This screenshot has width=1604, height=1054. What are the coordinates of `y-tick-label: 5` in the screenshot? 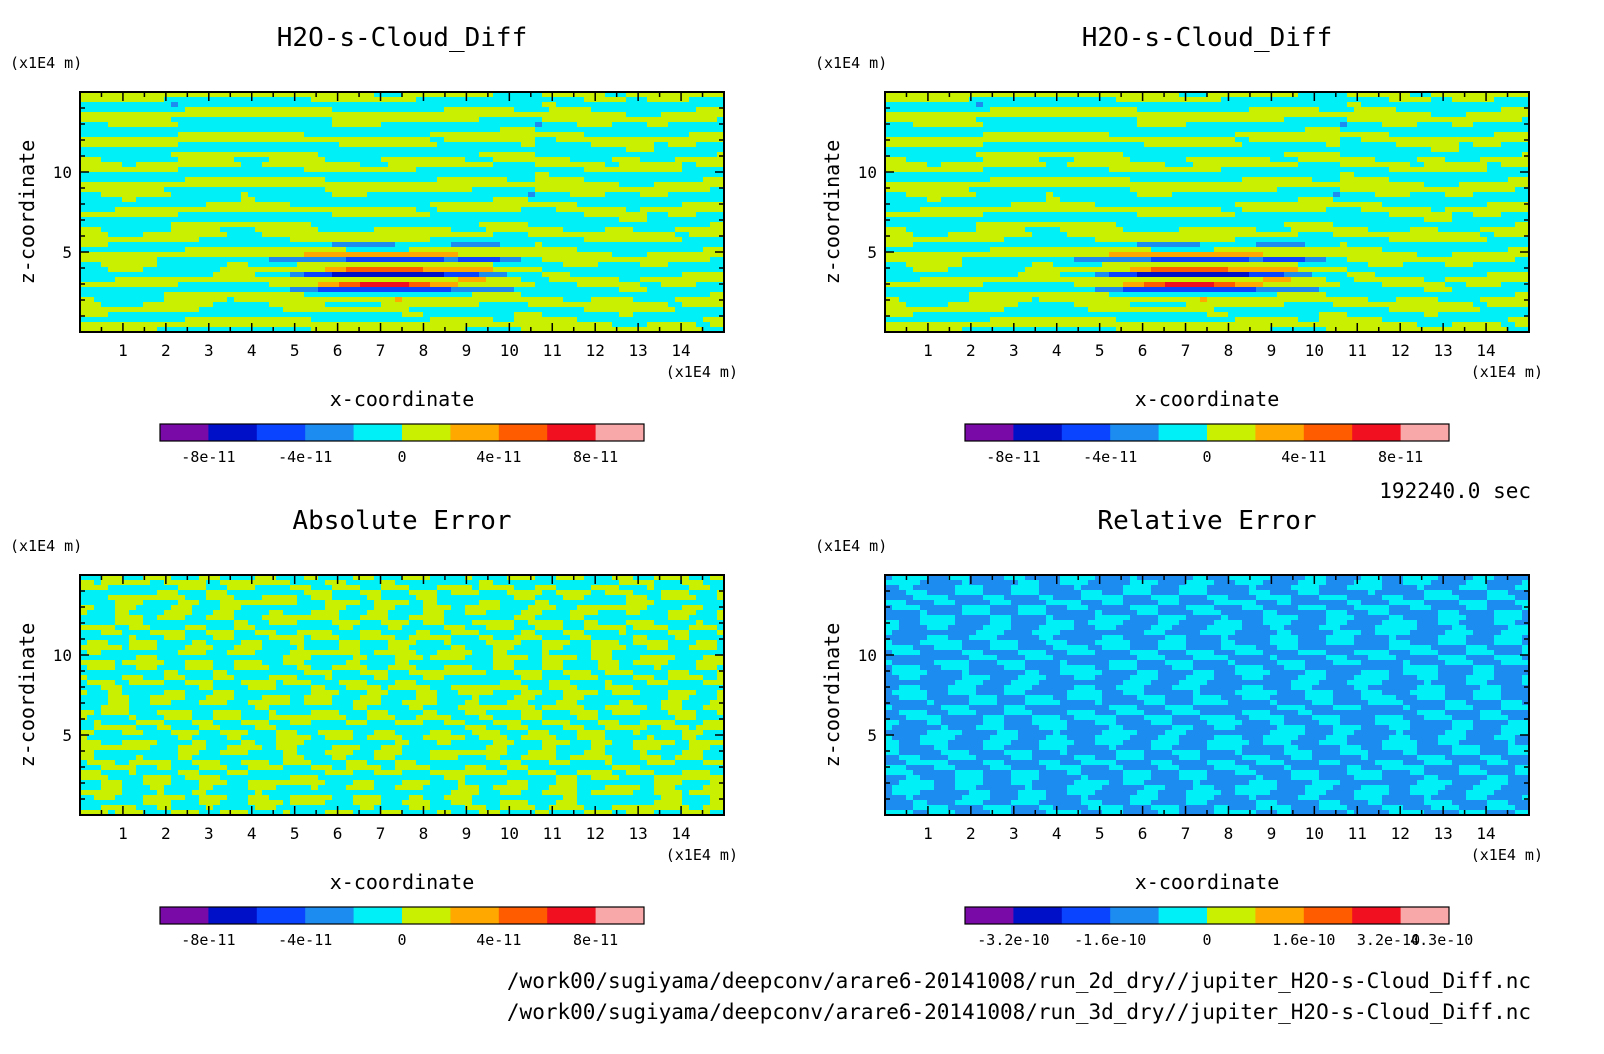 It's located at (67, 252).